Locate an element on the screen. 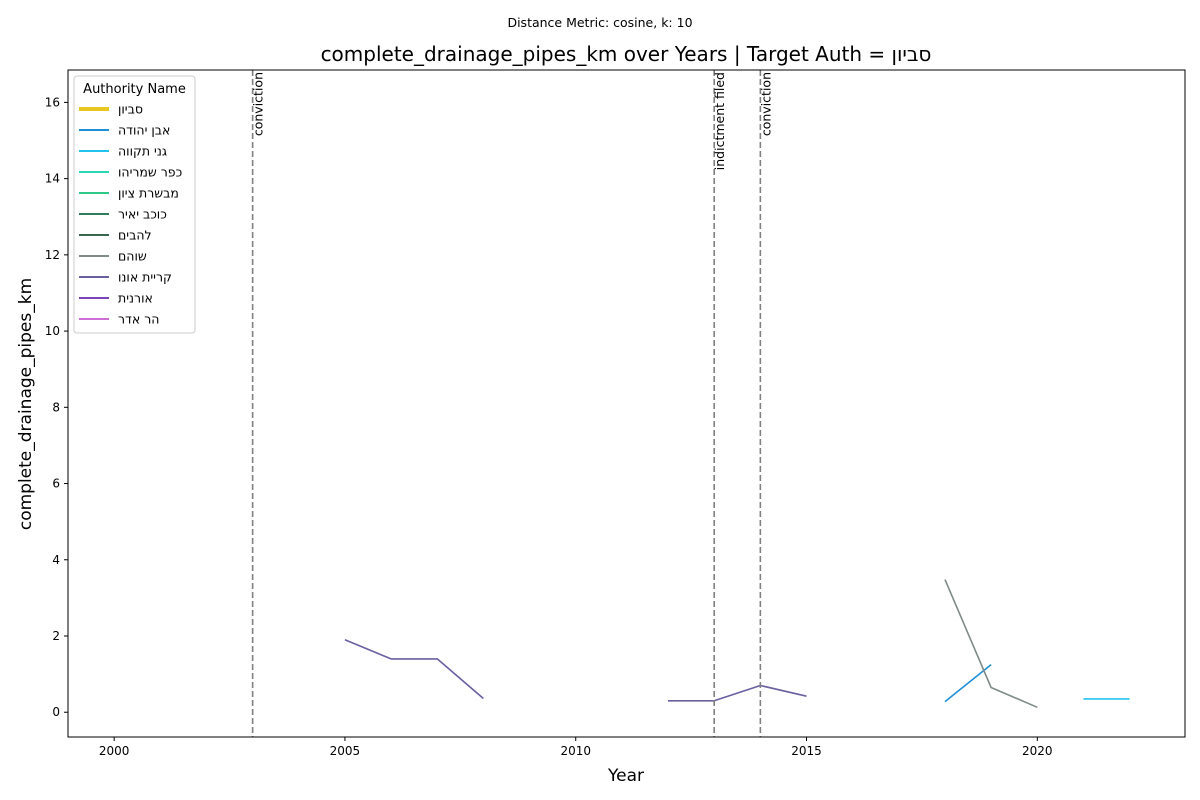 This screenshot has height=800, width=1200. legend-title: Authority Name is located at coordinates (134, 89).